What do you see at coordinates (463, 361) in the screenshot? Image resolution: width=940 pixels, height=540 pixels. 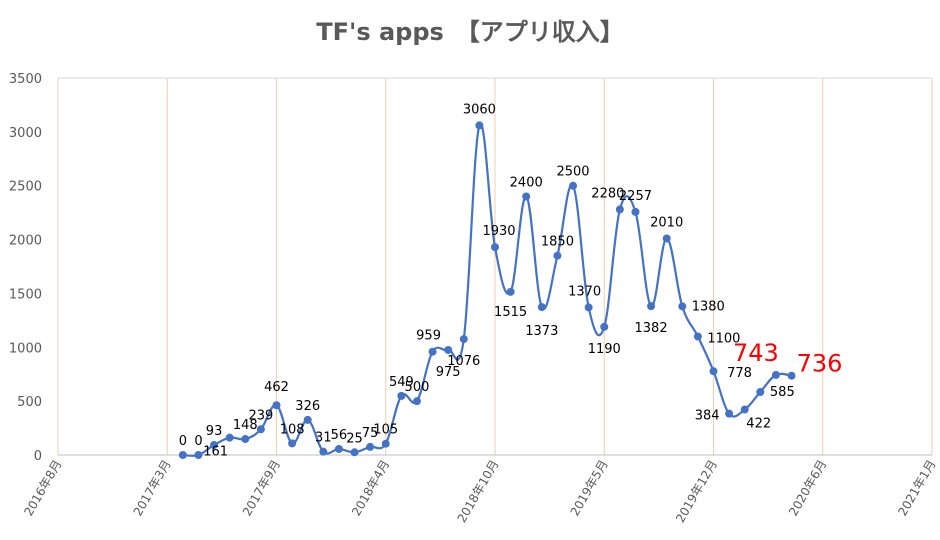 I see `data-label: 1076` at bounding box center [463, 361].